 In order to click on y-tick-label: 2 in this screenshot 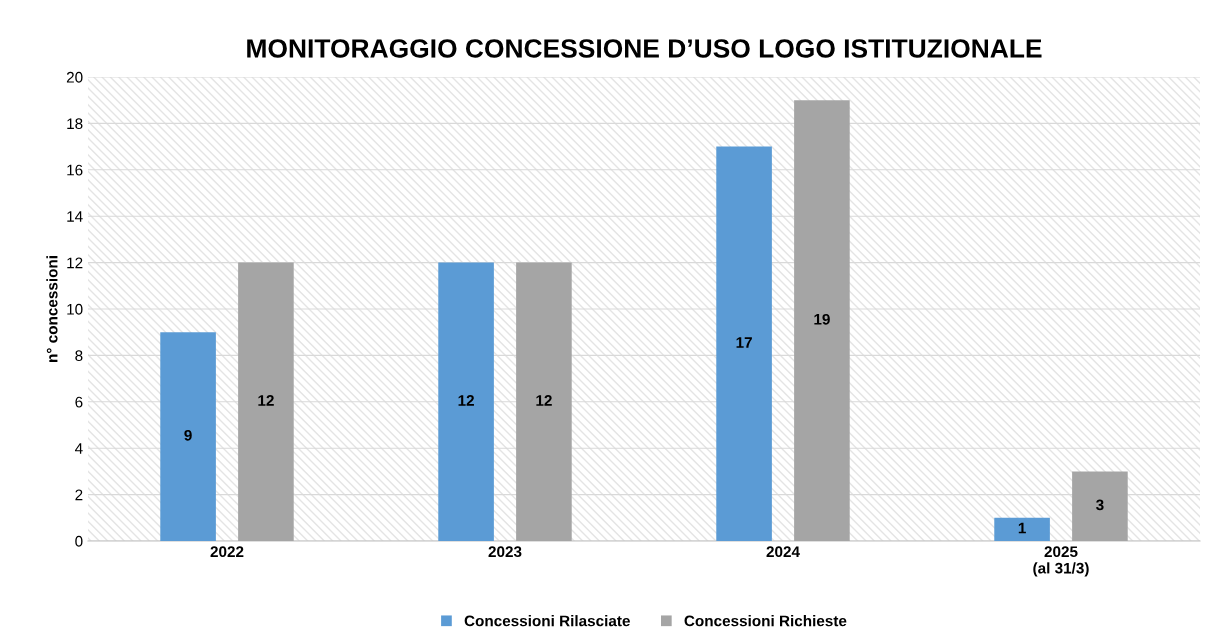, I will do `click(79, 495)`.